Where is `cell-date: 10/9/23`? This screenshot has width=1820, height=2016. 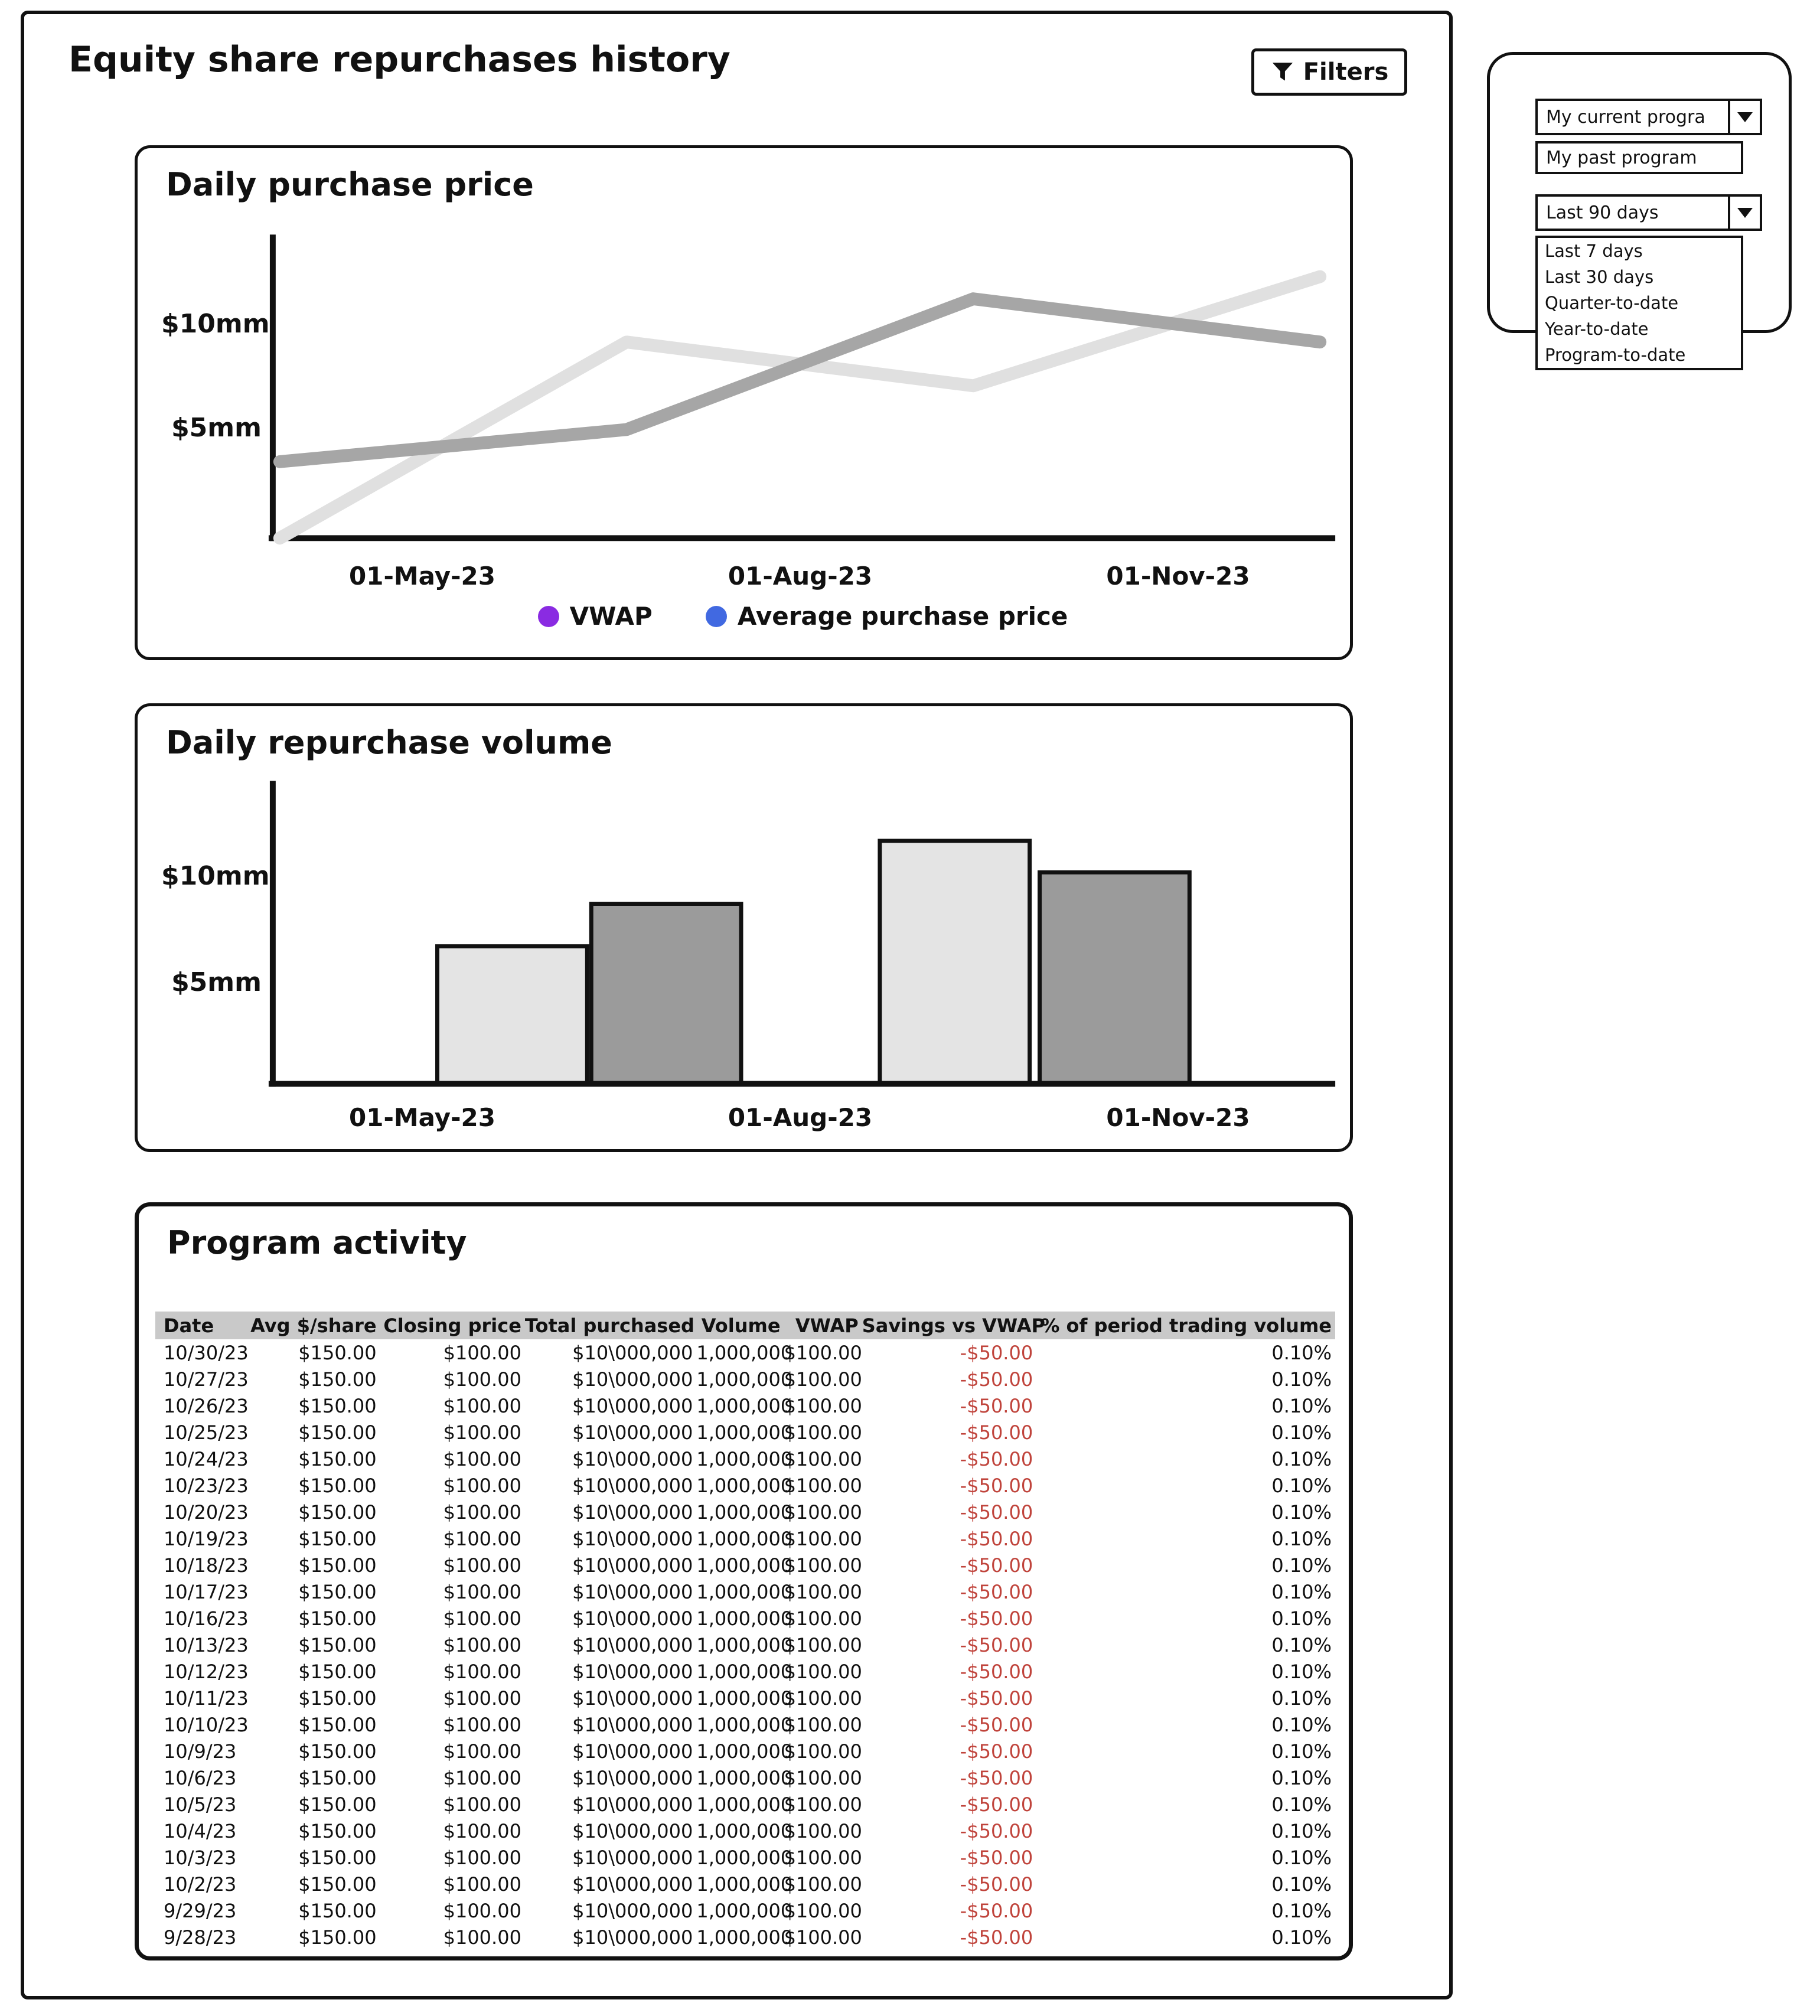
cell-date: 10/9/23 is located at coordinates (200, 1751).